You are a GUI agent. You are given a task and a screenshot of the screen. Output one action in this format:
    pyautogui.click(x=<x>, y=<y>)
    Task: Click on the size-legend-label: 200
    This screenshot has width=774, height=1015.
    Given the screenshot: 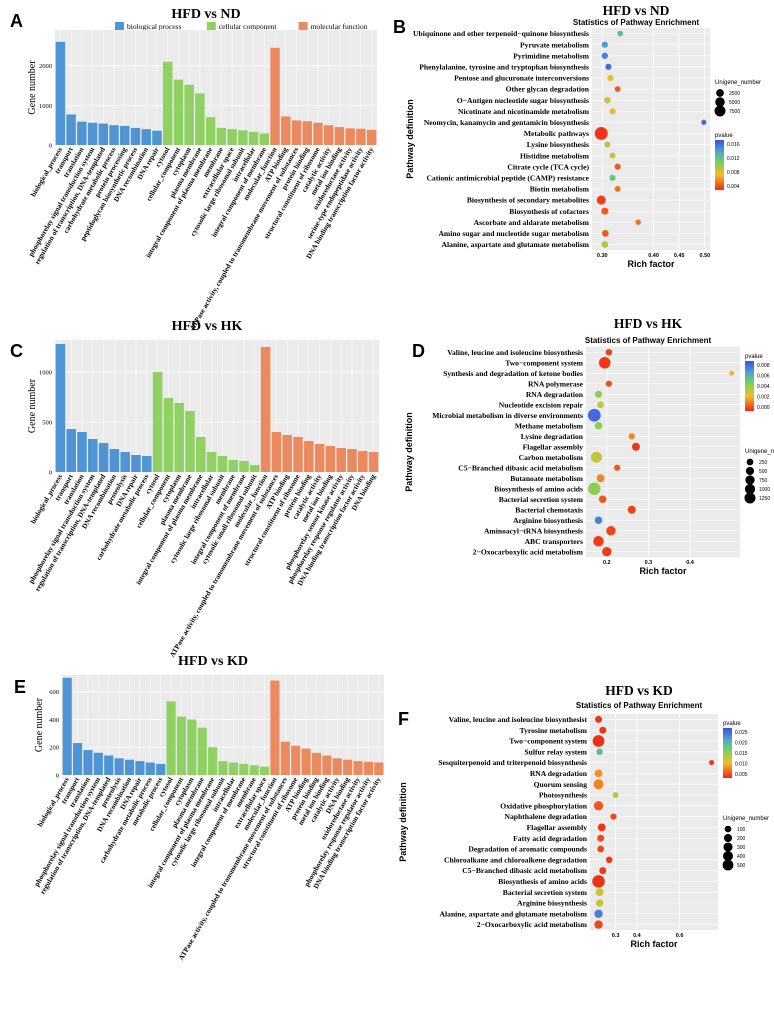 What is the action you would take?
    pyautogui.click(x=741, y=839)
    